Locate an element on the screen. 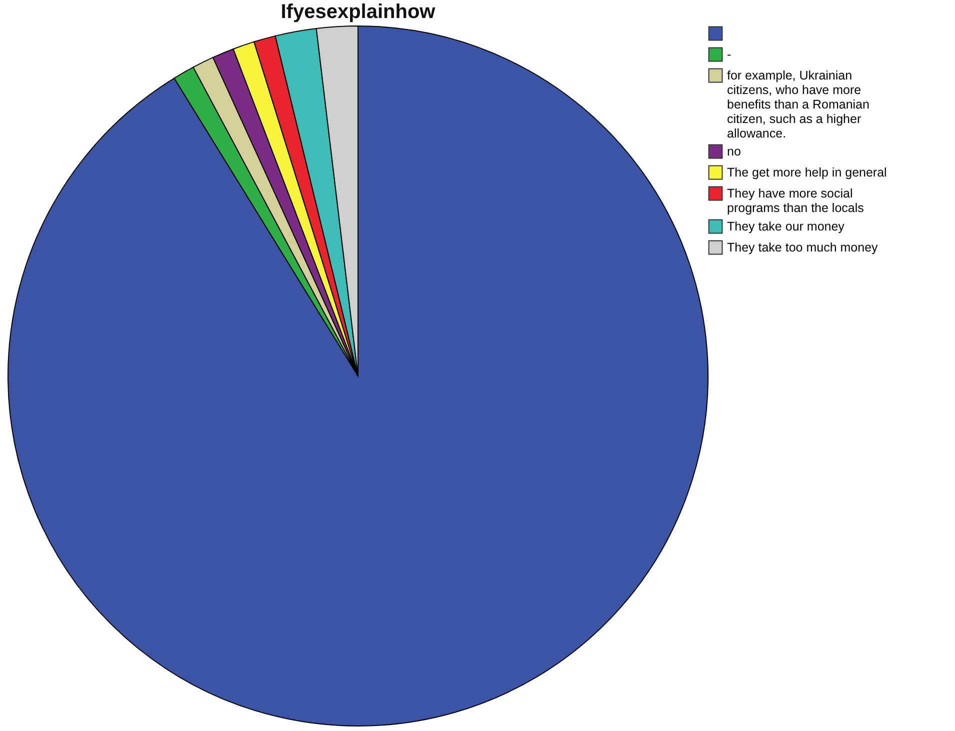 The height and width of the screenshot is (731, 955). legend-label: The get more help in general is located at coordinates (807, 173).